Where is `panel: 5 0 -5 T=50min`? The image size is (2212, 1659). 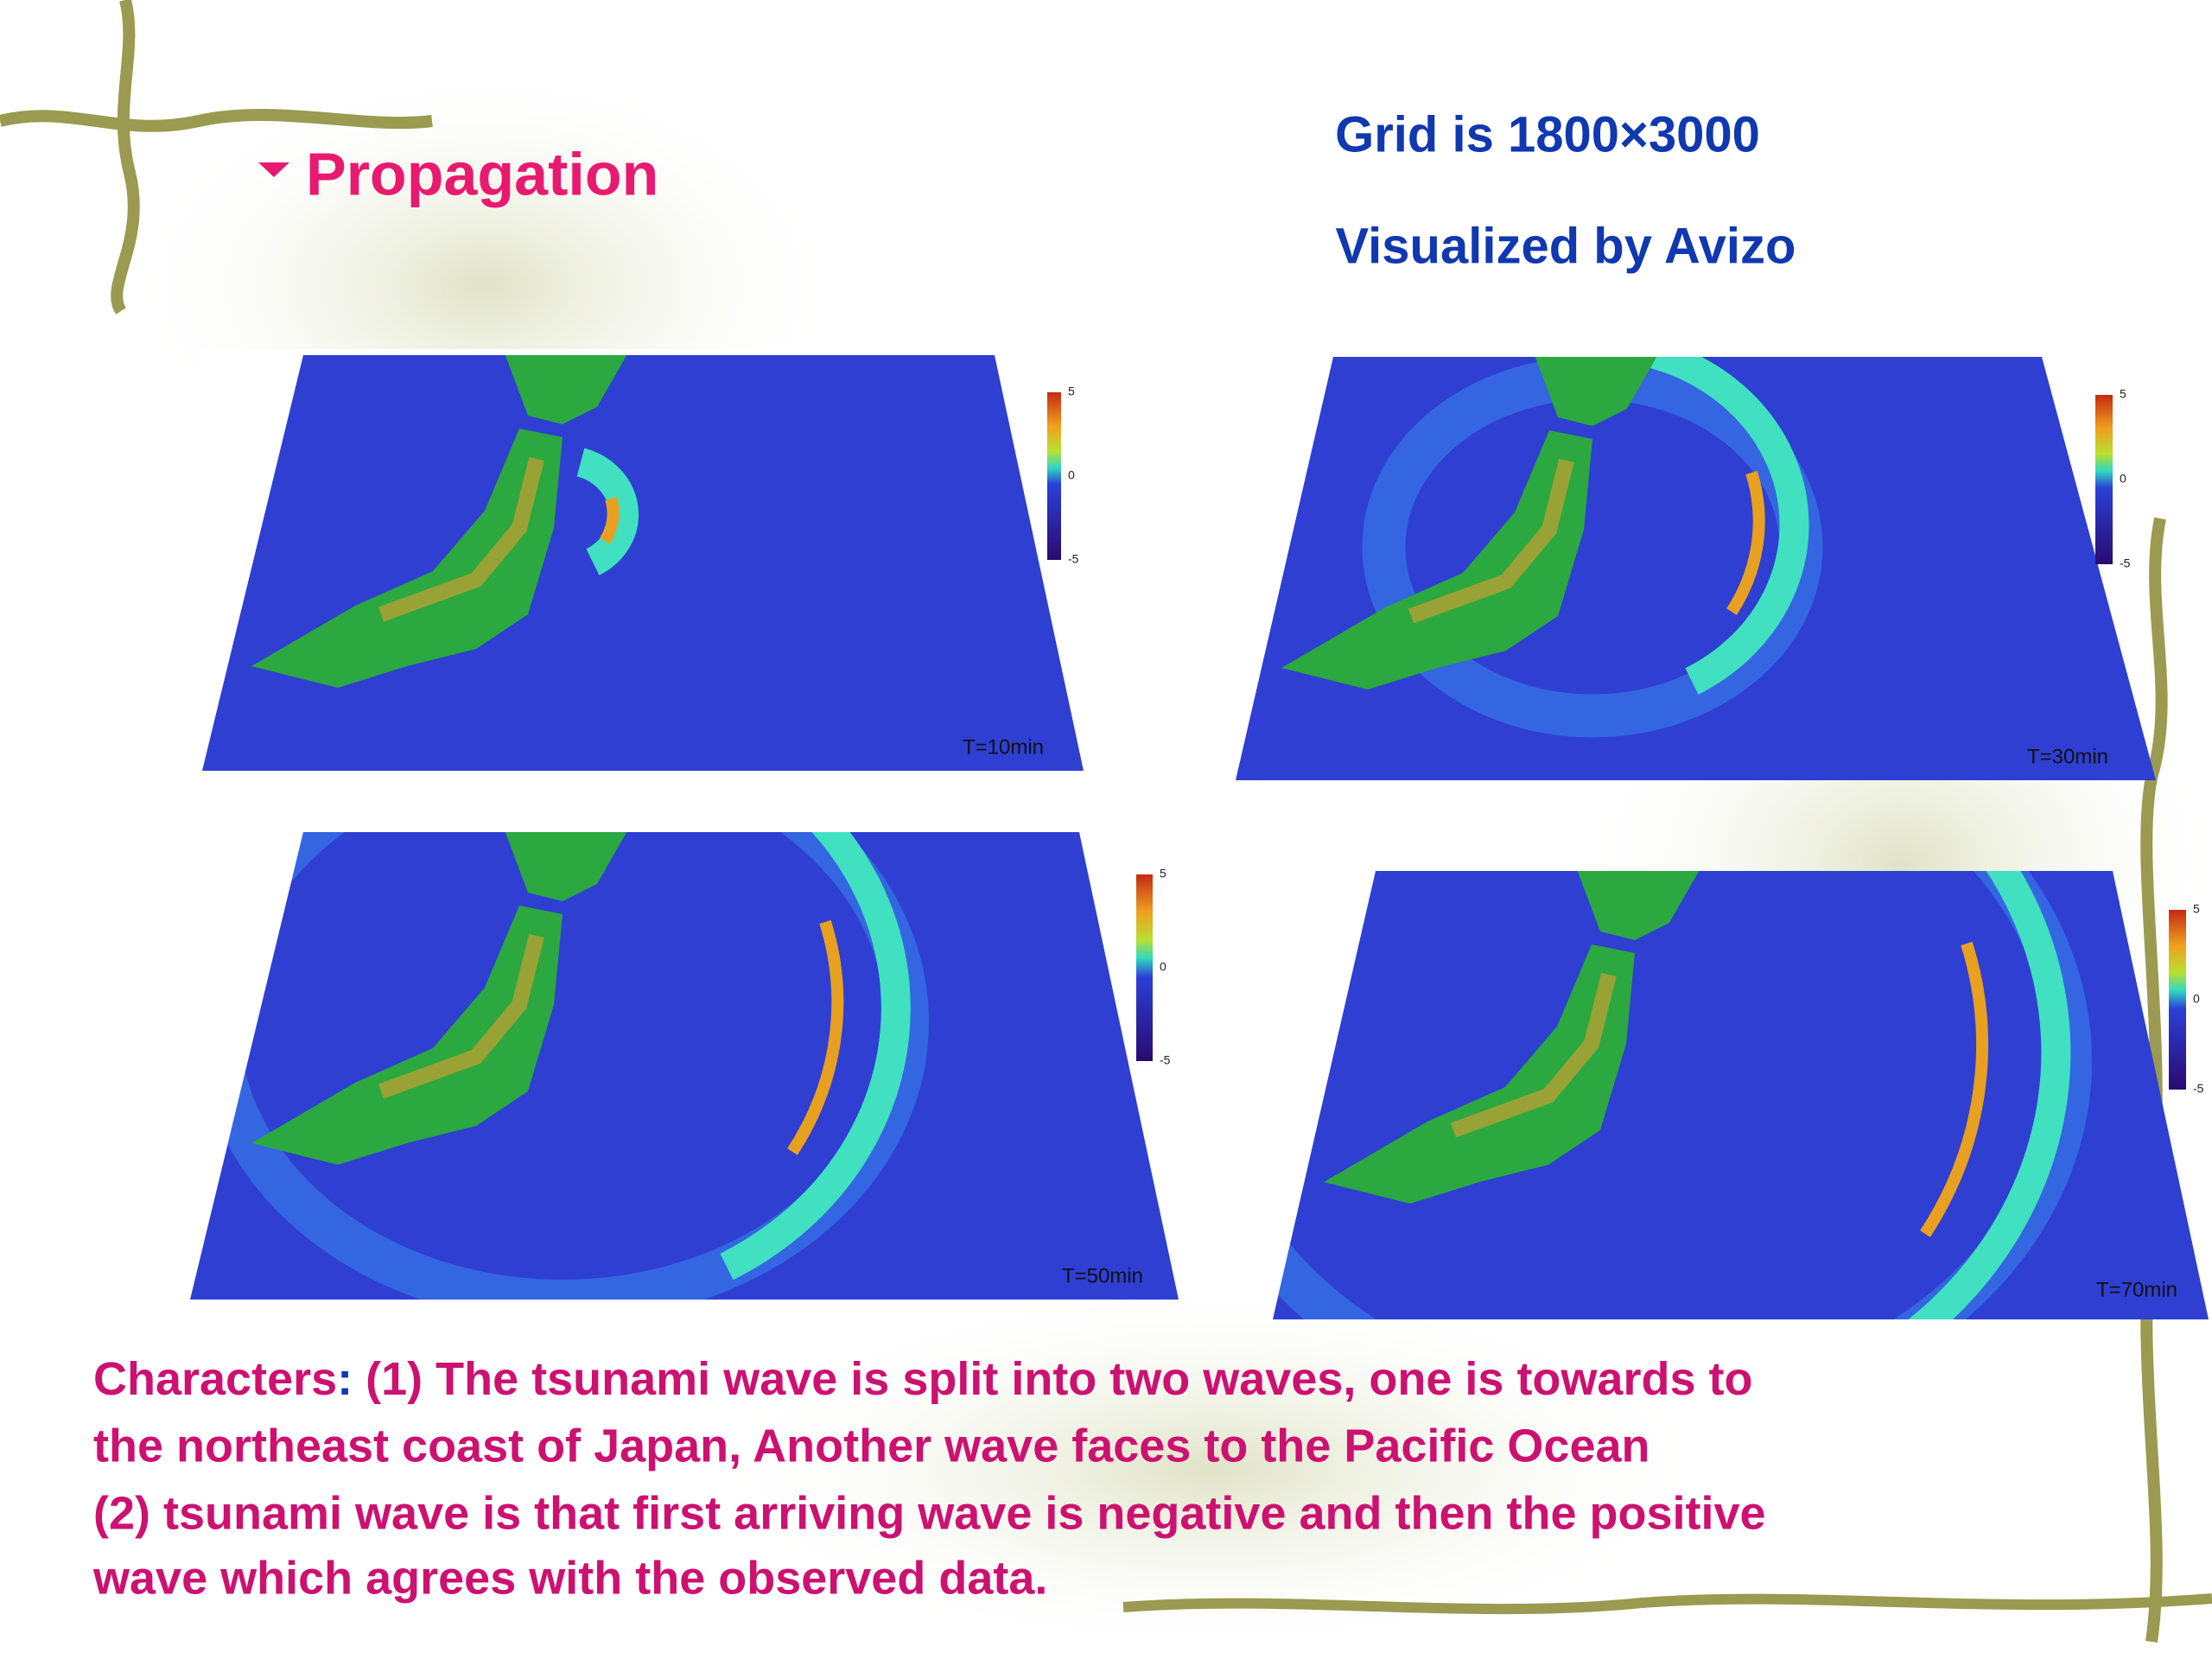 panel: 5 0 -5 T=50min is located at coordinates (684, 1066).